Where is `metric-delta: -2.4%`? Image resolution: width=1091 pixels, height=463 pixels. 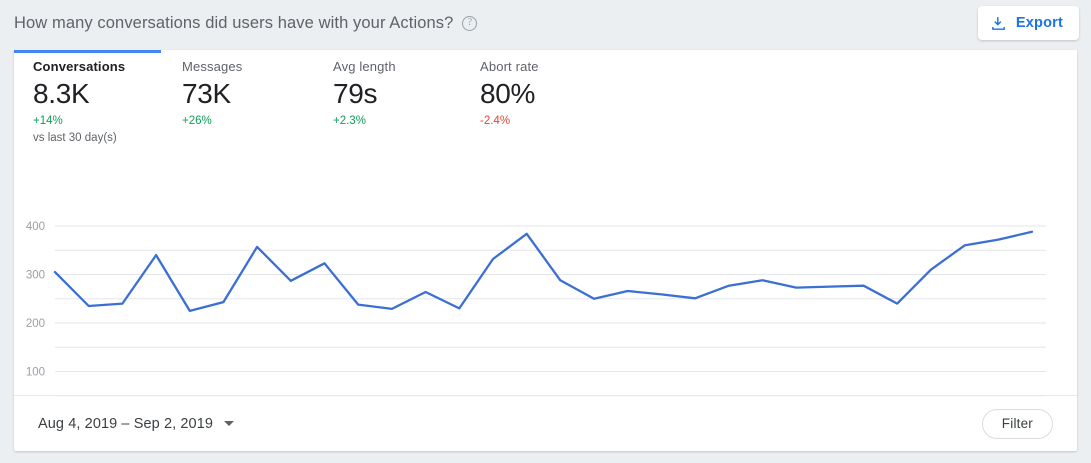
metric-delta: -2.4% is located at coordinates (495, 121).